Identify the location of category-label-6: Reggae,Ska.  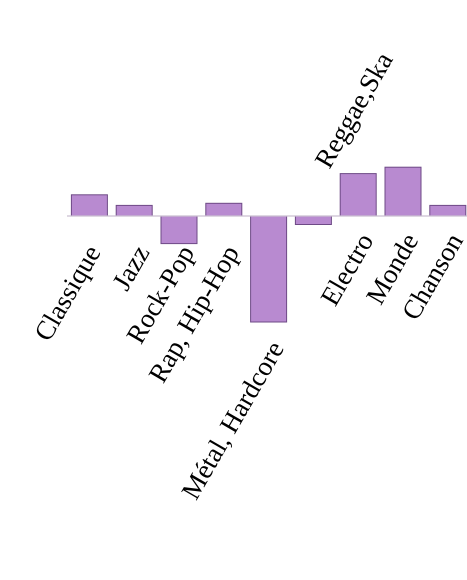
(354, 110).